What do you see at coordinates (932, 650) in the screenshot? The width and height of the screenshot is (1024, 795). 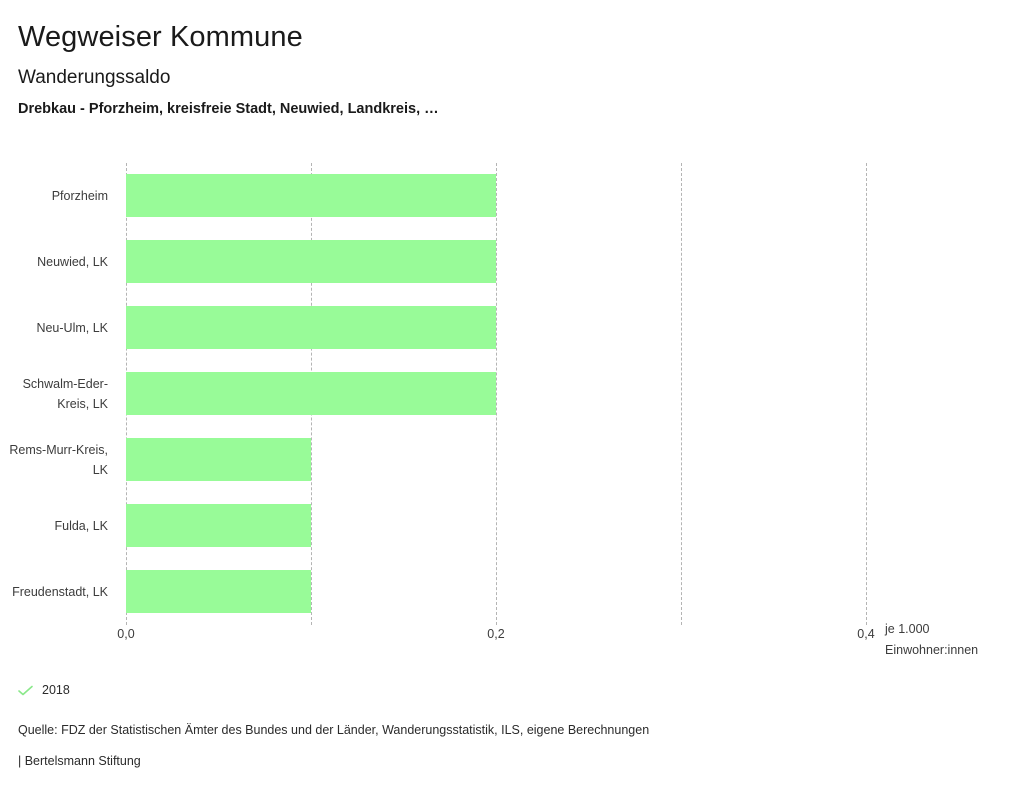 I see `x-axis-unit-line2: Einwohner:innen` at bounding box center [932, 650].